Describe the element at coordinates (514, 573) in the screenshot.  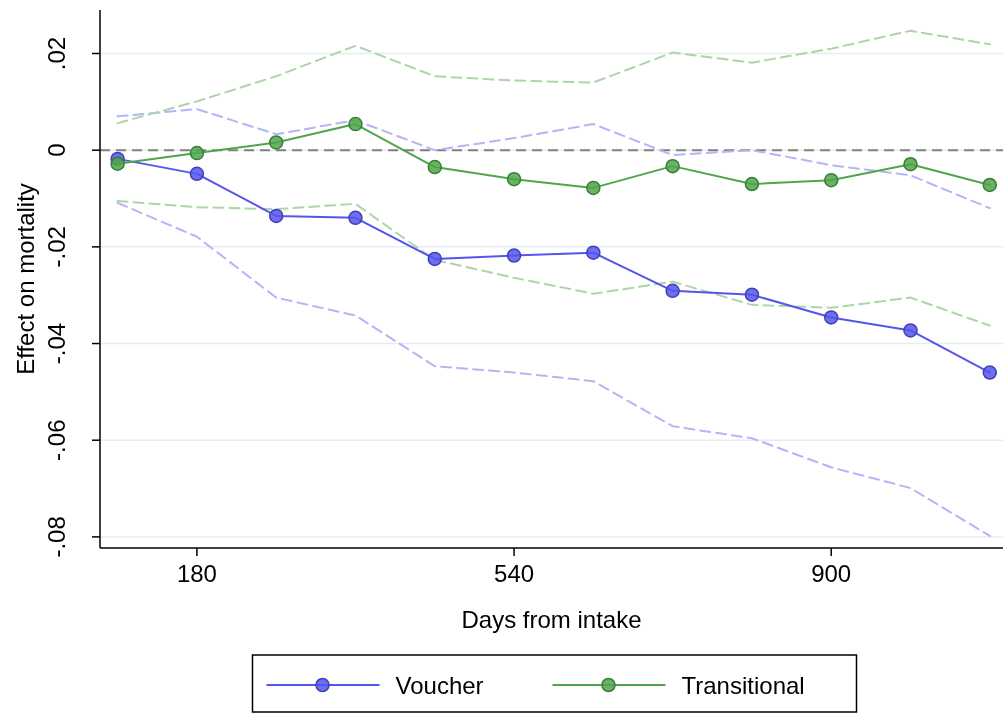
I see `x-tick-label: 540` at that location.